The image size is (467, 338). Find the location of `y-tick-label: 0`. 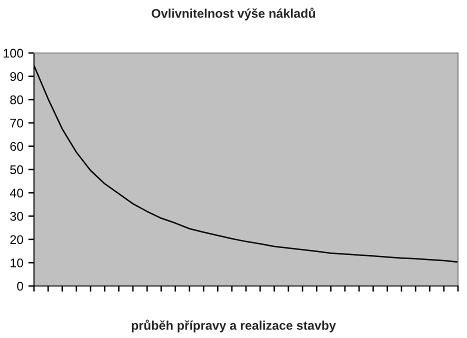

y-tick-label: 0 is located at coordinates (20, 286).